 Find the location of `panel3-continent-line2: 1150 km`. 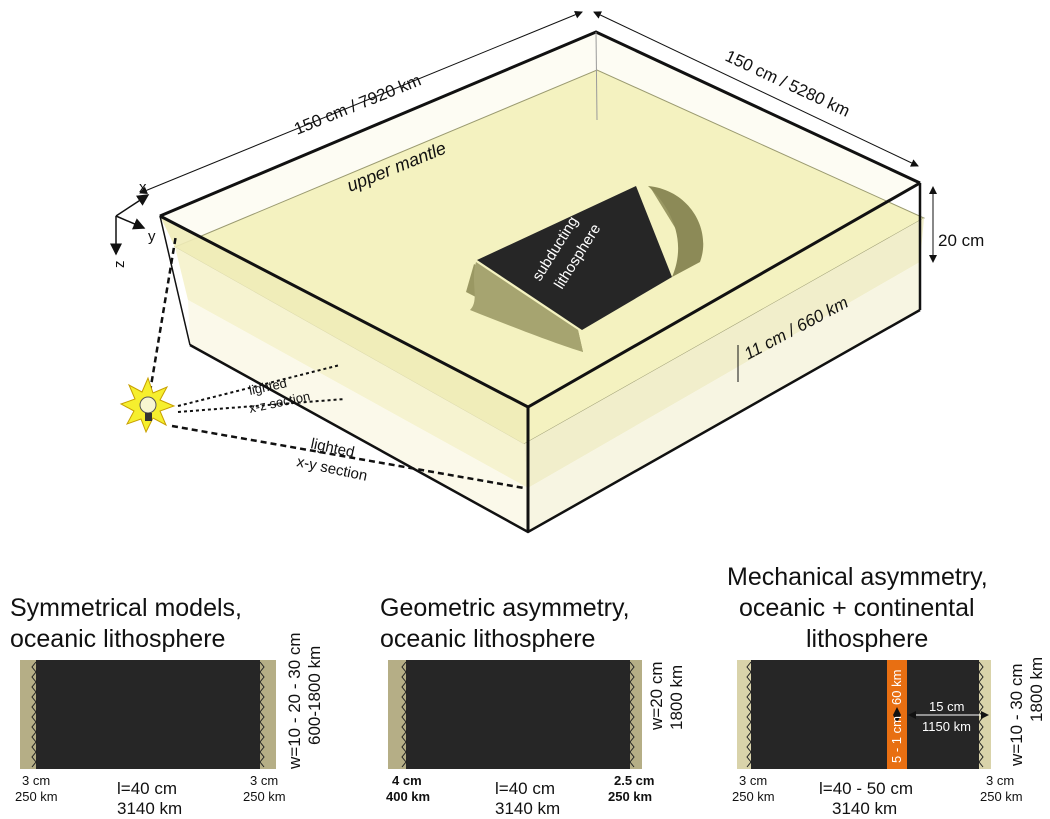

panel3-continent-line2: 1150 km is located at coordinates (946, 726).